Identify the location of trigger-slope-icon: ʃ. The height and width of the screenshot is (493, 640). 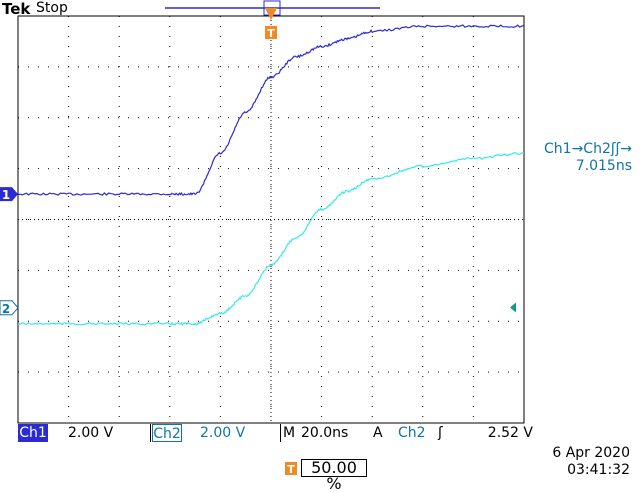
(440, 433).